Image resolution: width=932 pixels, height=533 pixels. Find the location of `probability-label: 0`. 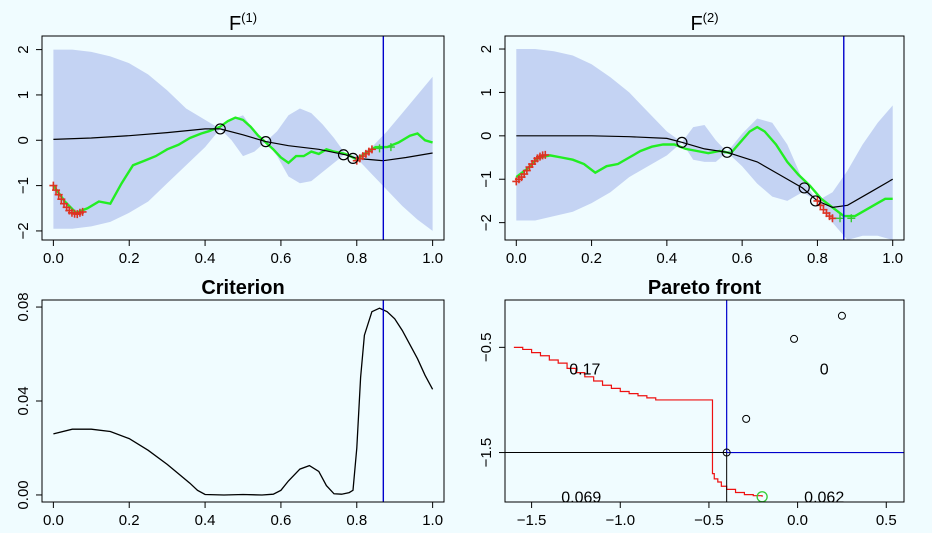

probability-label: 0 is located at coordinates (824, 369).